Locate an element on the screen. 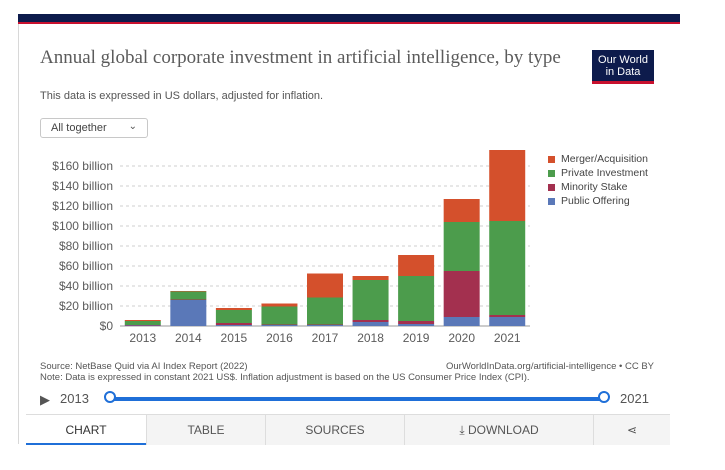  y-tick-label: $20 billion is located at coordinates (86, 306).